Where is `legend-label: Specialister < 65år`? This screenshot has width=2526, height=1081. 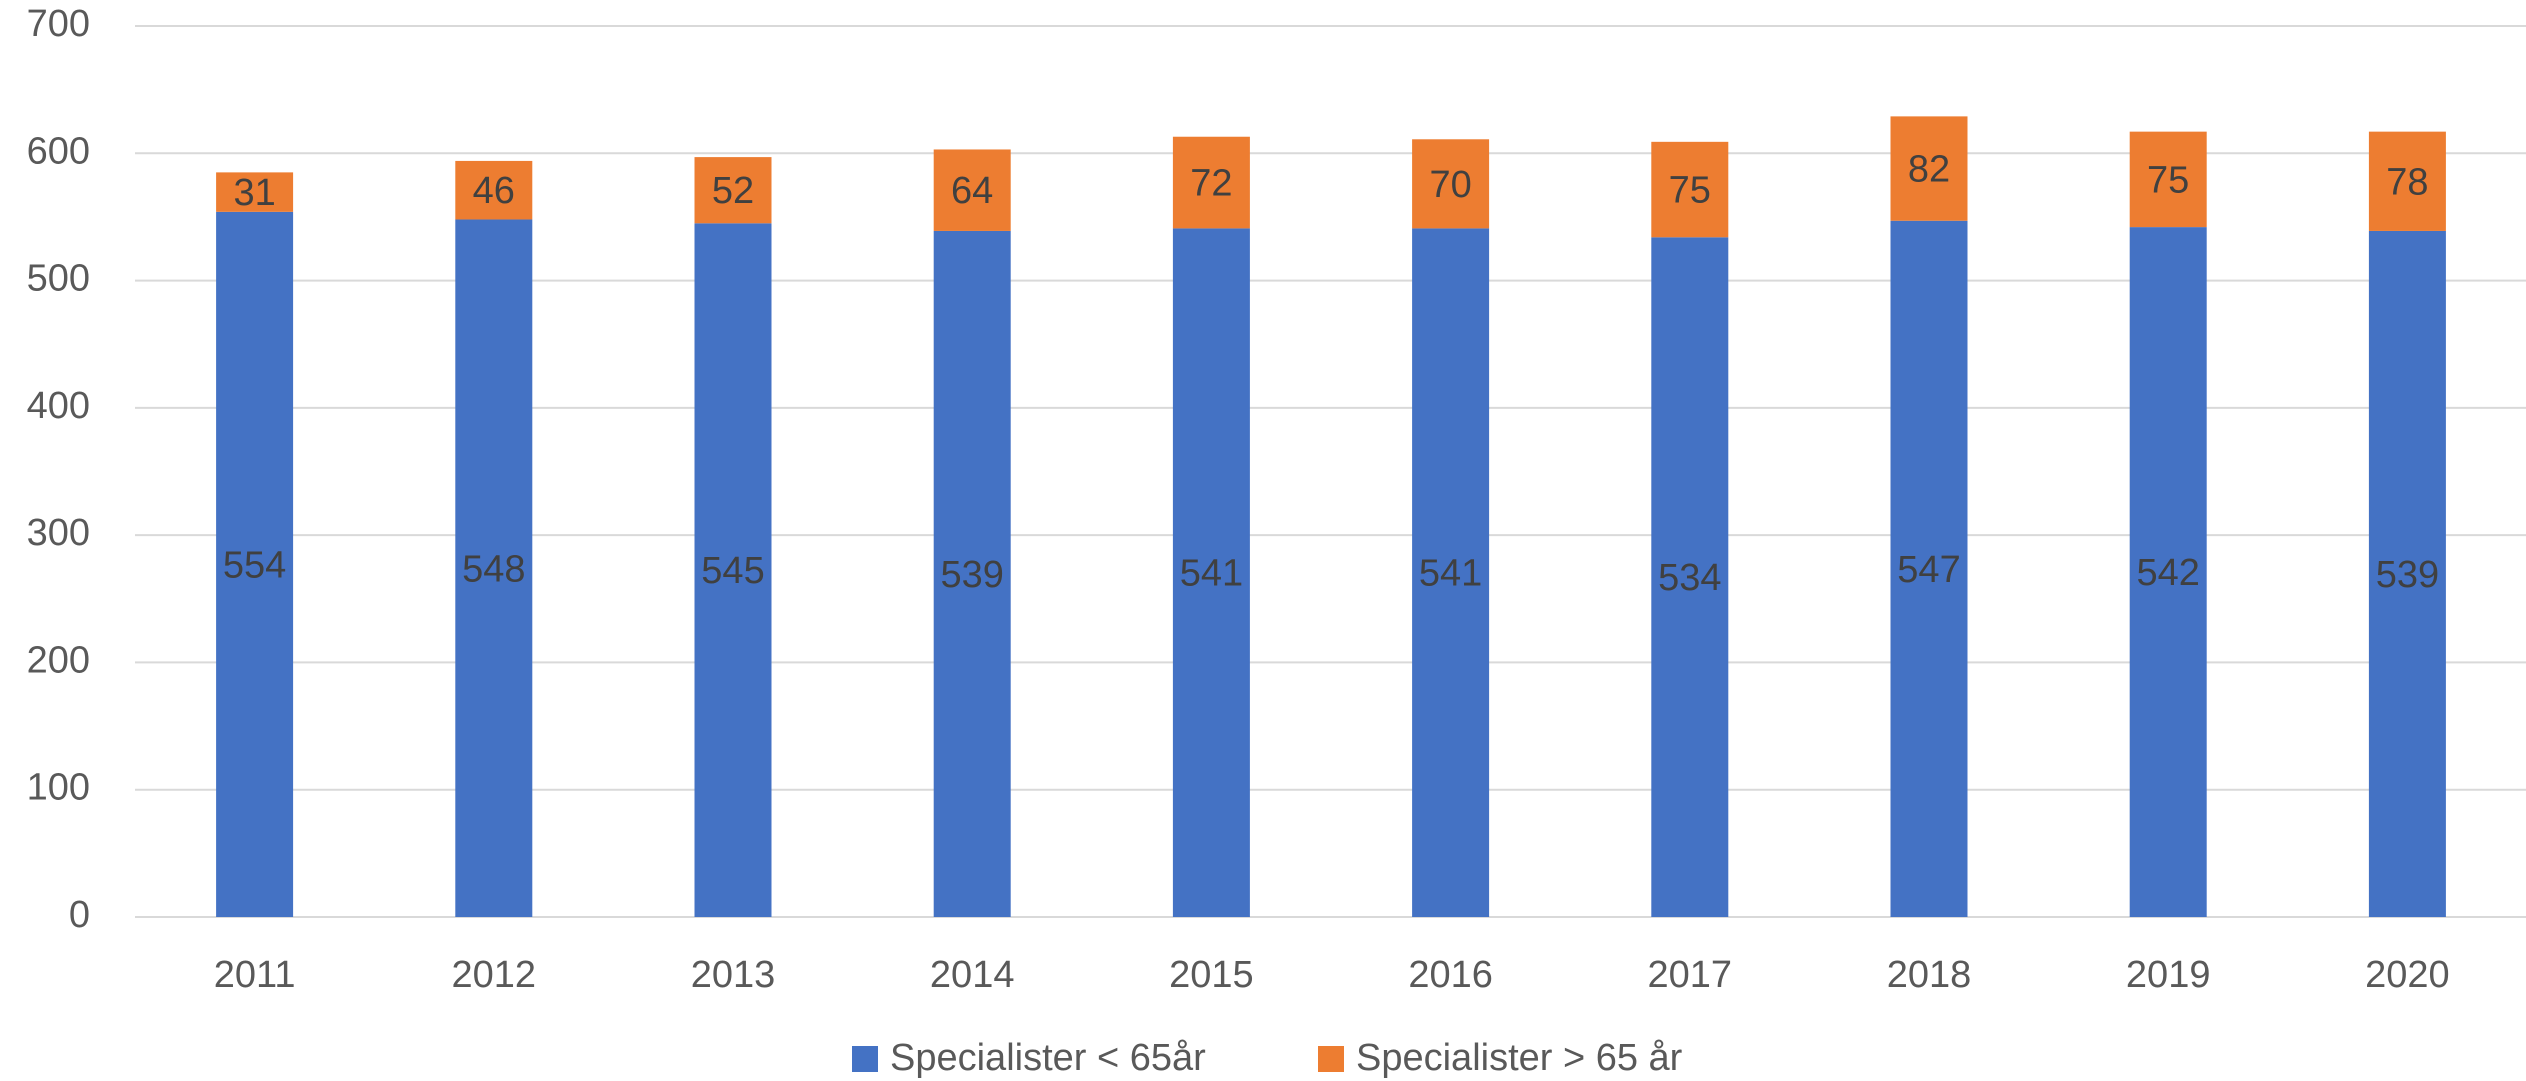 legend-label: Specialister < 65år is located at coordinates (1048, 1058).